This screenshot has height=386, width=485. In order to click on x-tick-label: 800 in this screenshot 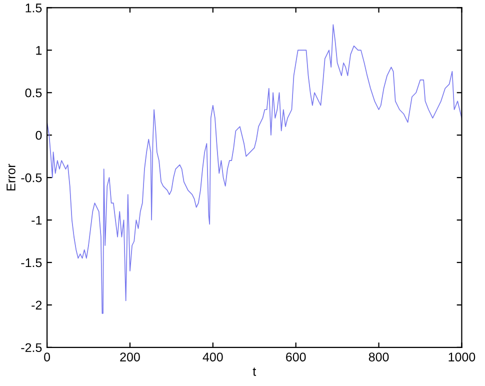, I will do `click(378, 357)`.